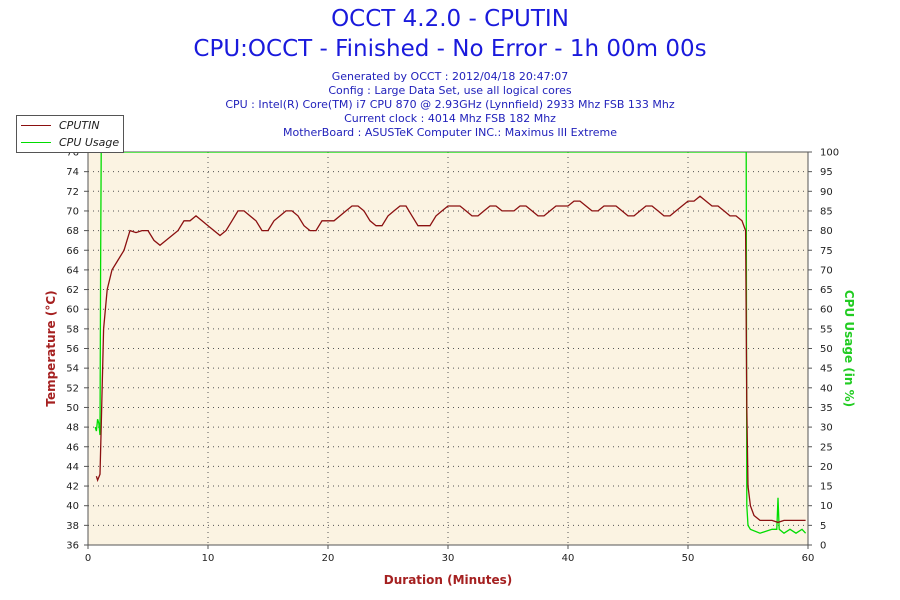  What do you see at coordinates (208, 558) in the screenshot?
I see `x-tick-label: 10` at bounding box center [208, 558].